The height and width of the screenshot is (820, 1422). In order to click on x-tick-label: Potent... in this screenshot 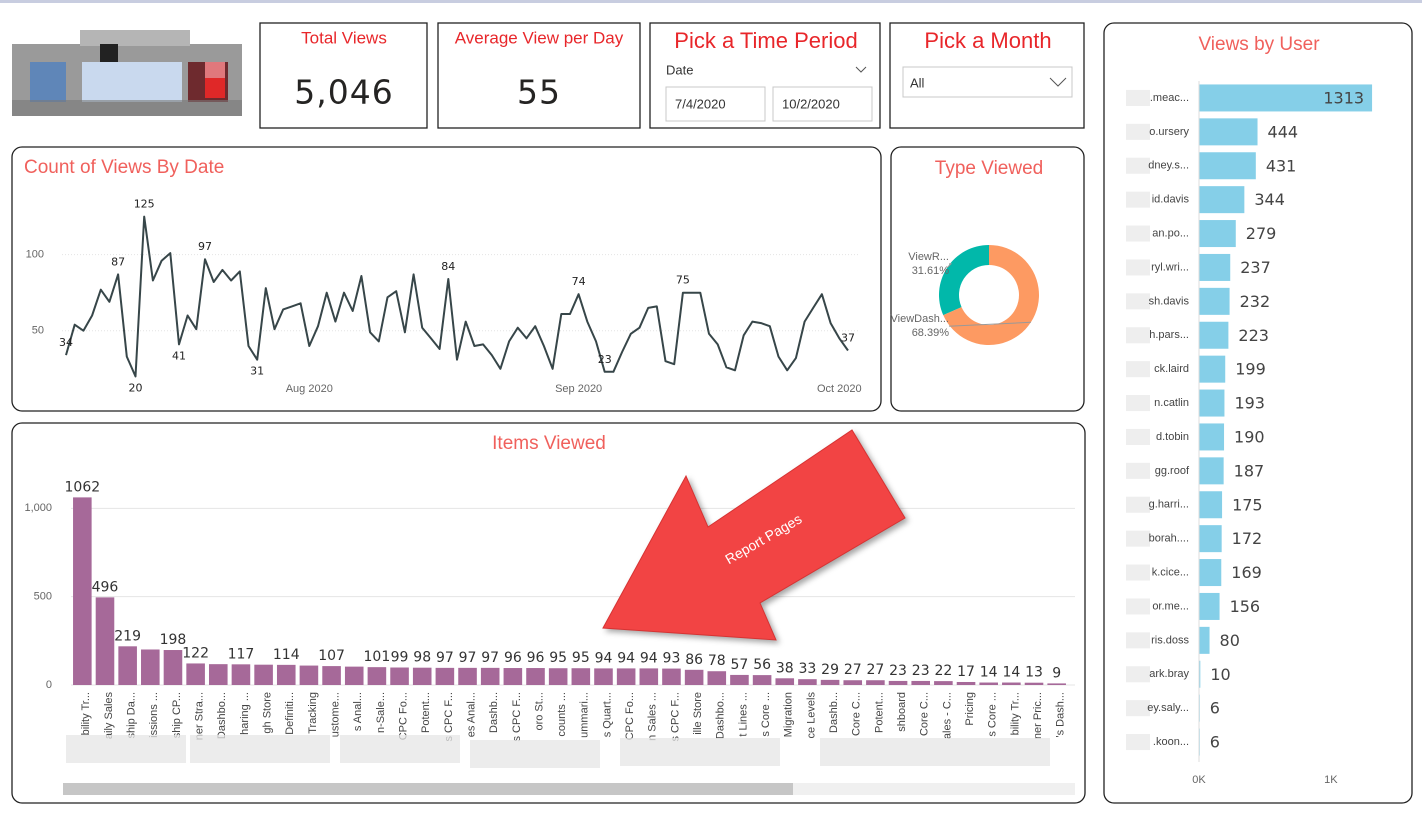, I will do `click(426, 712)`.